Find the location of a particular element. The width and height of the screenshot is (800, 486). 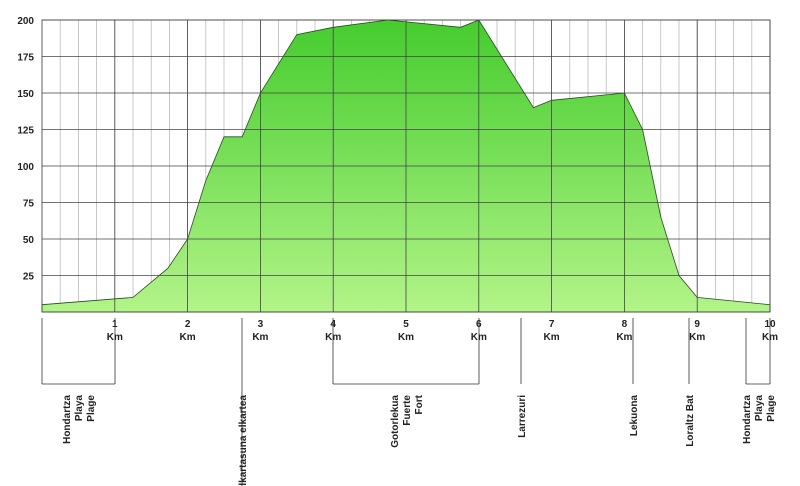

place-label: Alkartasuna elkartea is located at coordinates (243, 440).